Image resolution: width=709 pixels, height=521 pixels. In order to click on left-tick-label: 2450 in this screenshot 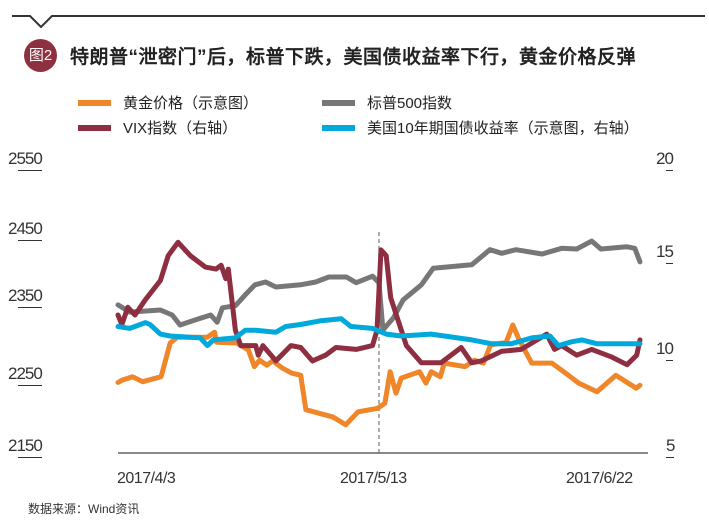, I will do `click(25, 230)`.